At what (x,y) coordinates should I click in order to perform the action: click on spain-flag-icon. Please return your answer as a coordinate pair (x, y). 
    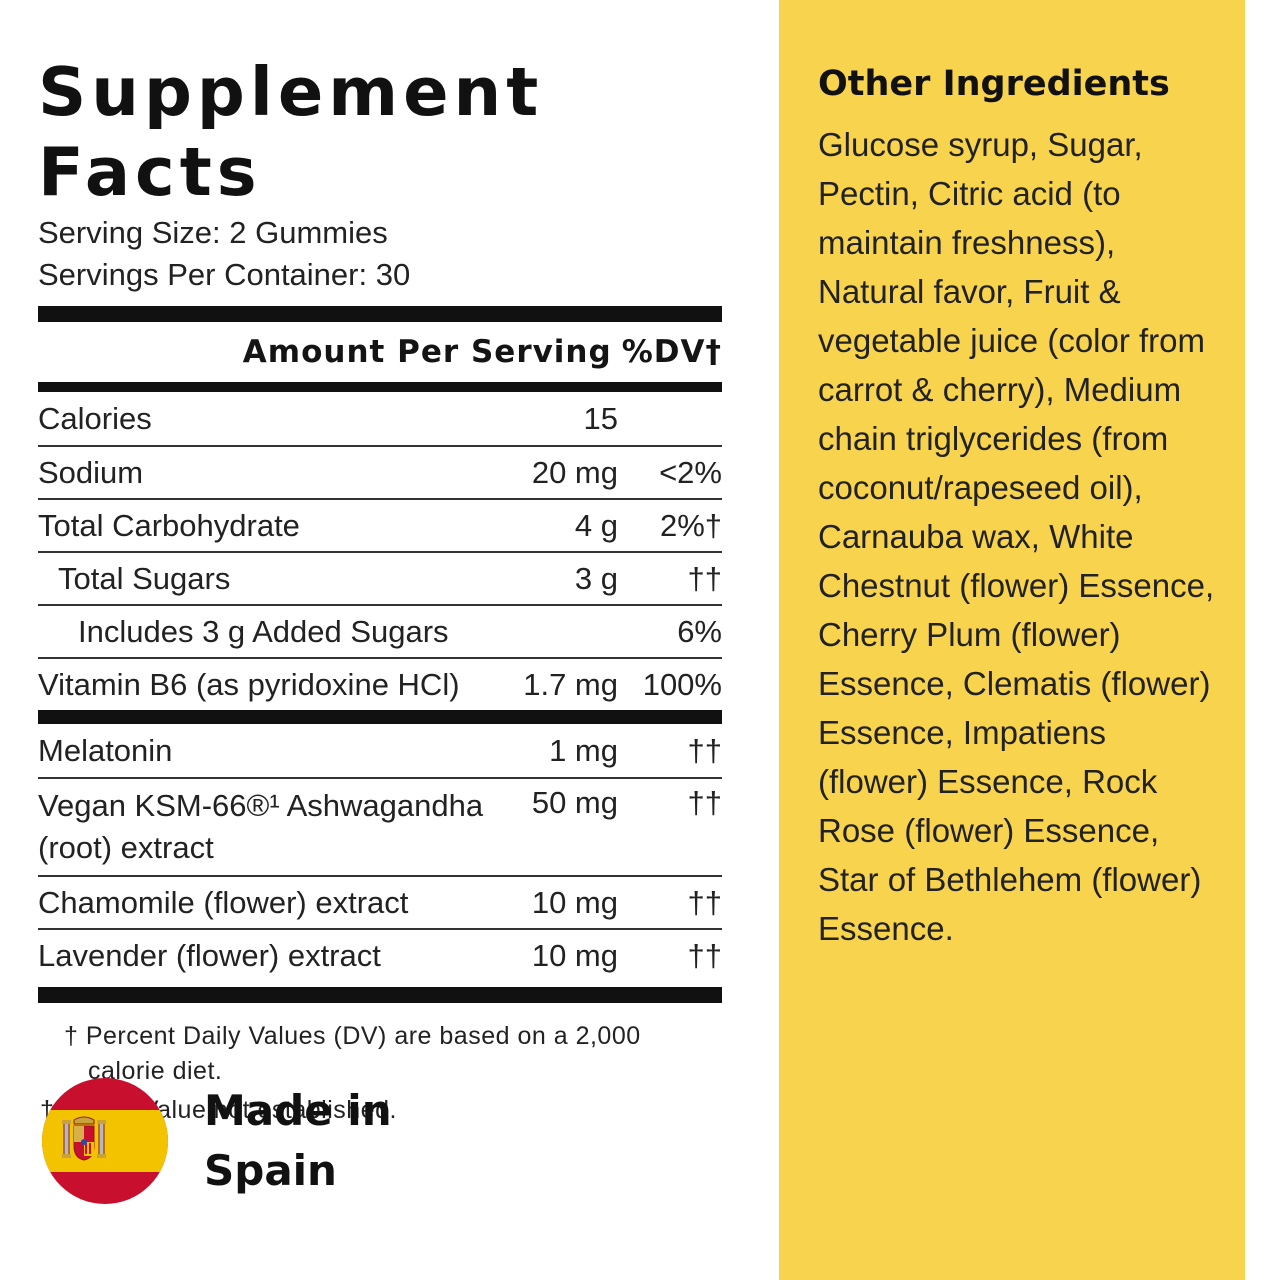
    Looking at the image, I should click on (105, 1141).